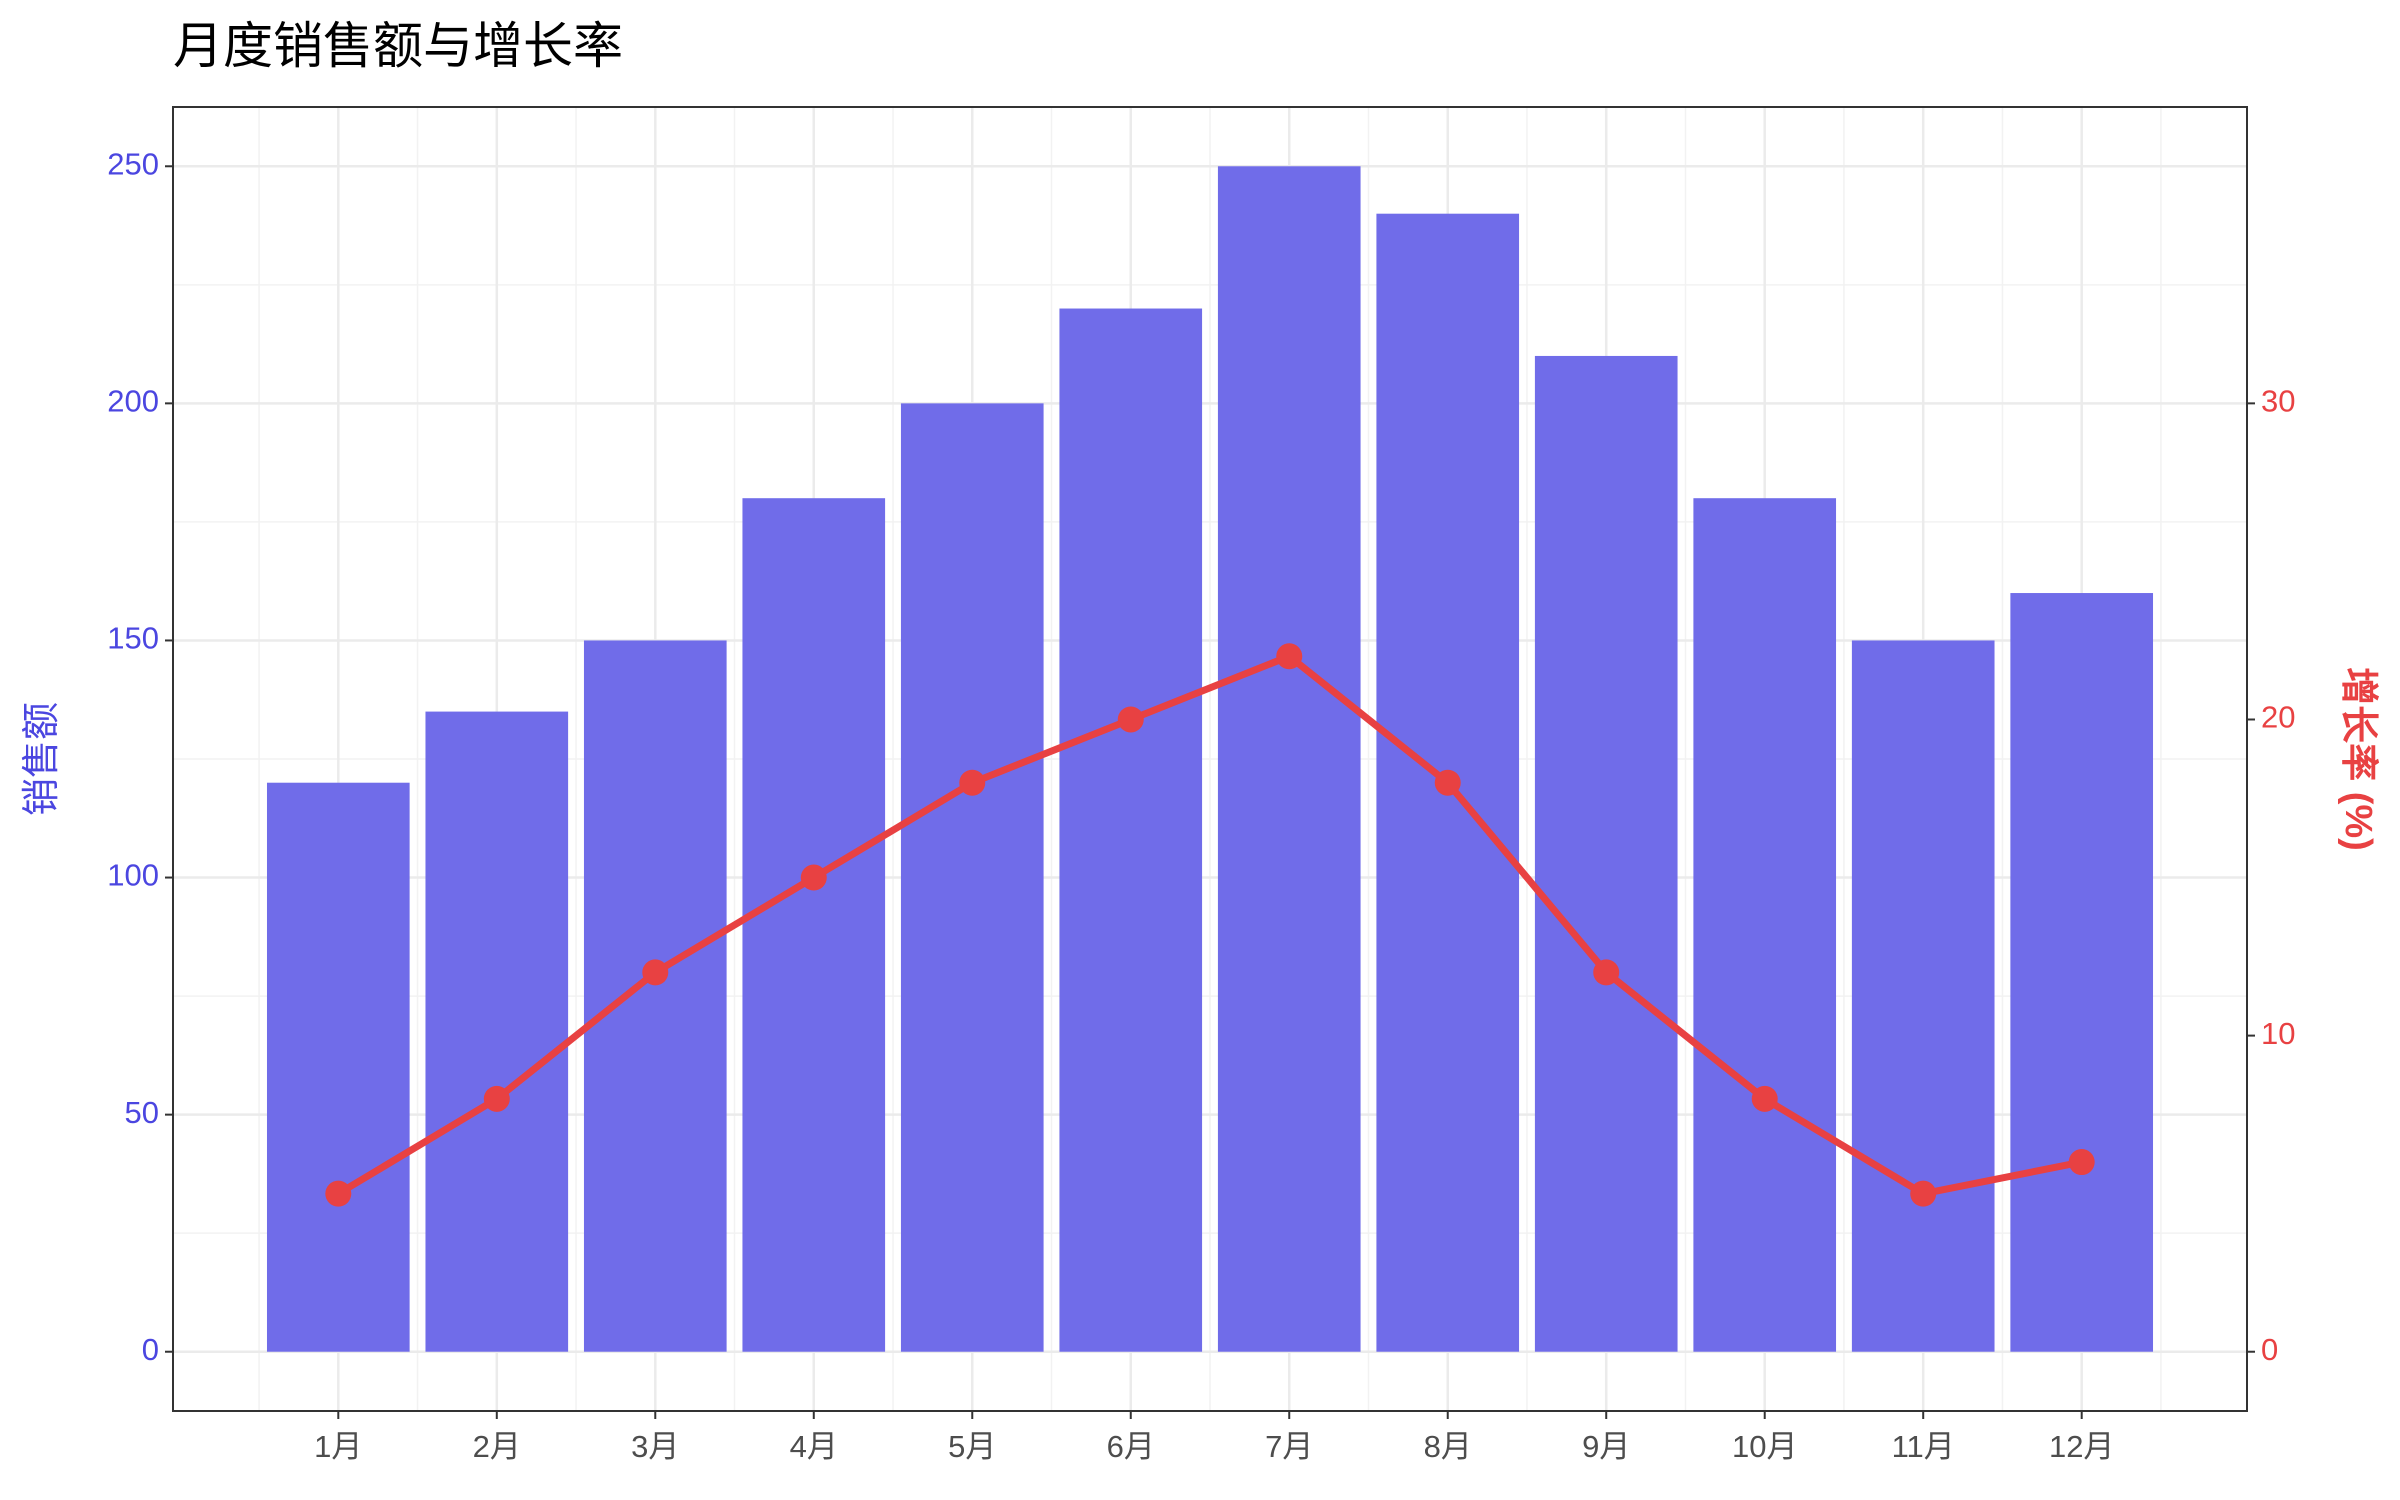 The width and height of the screenshot is (2400, 1500). Describe the element at coordinates (2278, 717) in the screenshot. I see `y2-tick-label: 20` at that location.